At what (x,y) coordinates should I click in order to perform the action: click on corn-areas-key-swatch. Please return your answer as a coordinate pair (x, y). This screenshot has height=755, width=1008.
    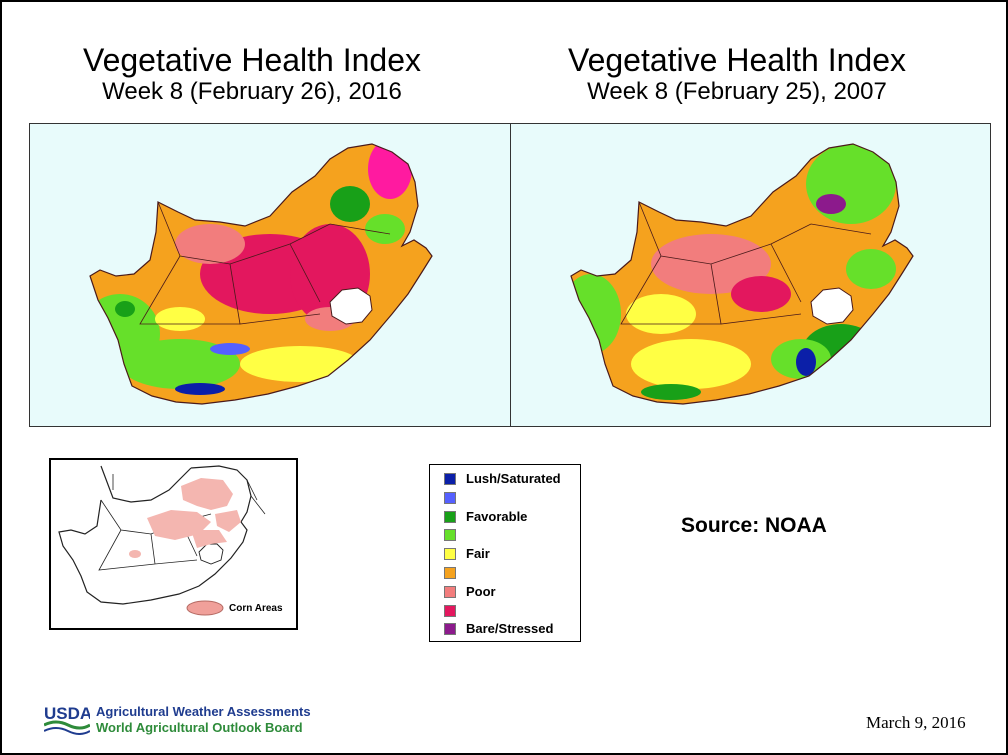
    Looking at the image, I should click on (205, 608).